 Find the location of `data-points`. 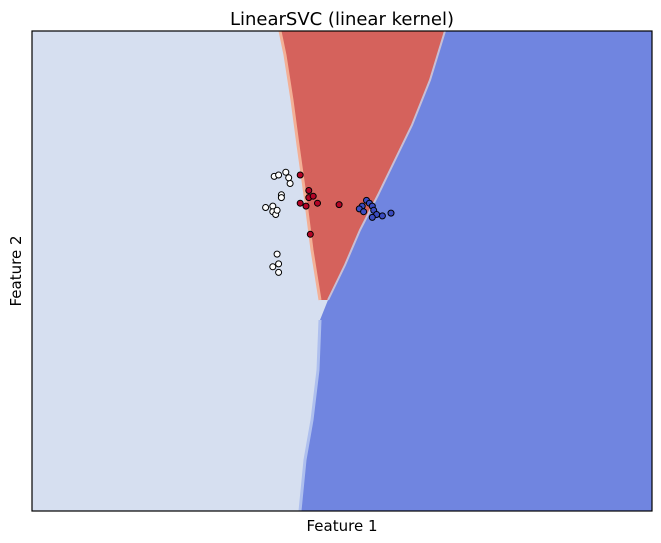

data-points is located at coordinates (328, 222).